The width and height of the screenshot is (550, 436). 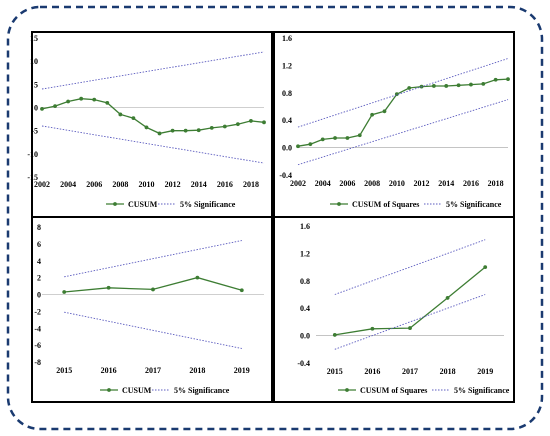 What do you see at coordinates (39, 278) in the screenshot?
I see `y-tick-label: 2` at bounding box center [39, 278].